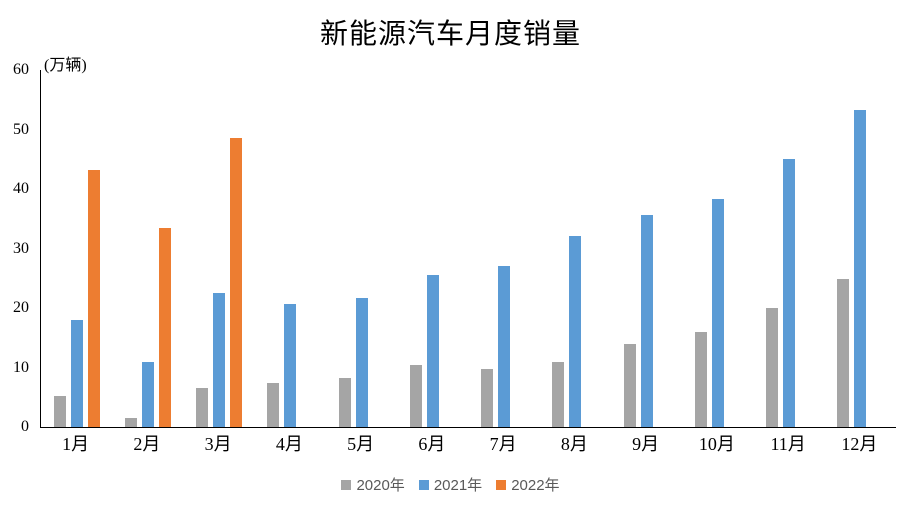  I want to click on x-tick-label-m1: 1月, so click(76, 444).